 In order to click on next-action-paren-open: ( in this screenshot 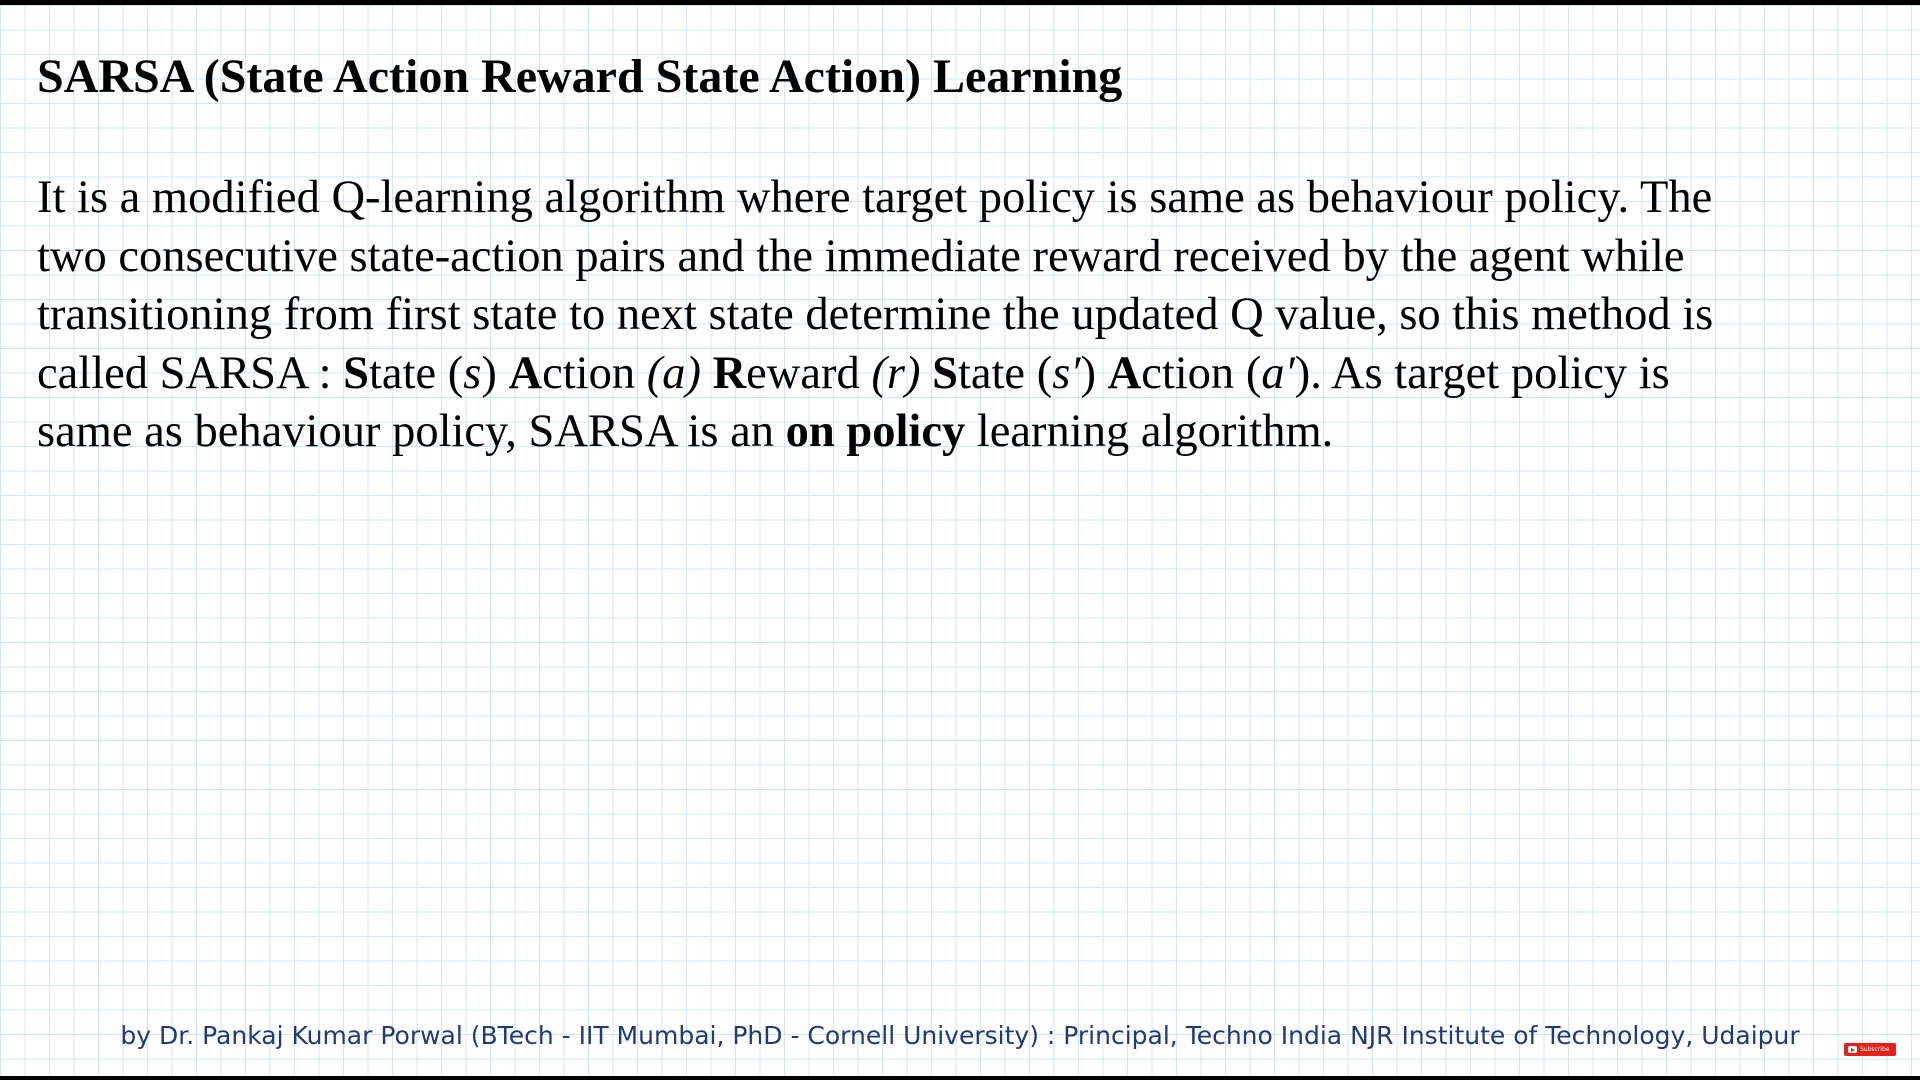, I will do `click(1253, 373)`.